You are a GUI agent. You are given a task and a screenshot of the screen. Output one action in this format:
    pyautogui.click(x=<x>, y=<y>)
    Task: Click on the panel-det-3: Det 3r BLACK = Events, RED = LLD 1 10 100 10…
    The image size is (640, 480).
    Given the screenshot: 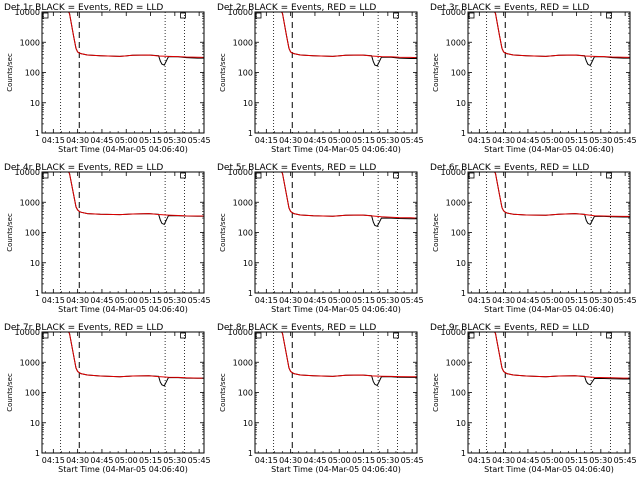 What is the action you would take?
    pyautogui.click(x=533, y=78)
    